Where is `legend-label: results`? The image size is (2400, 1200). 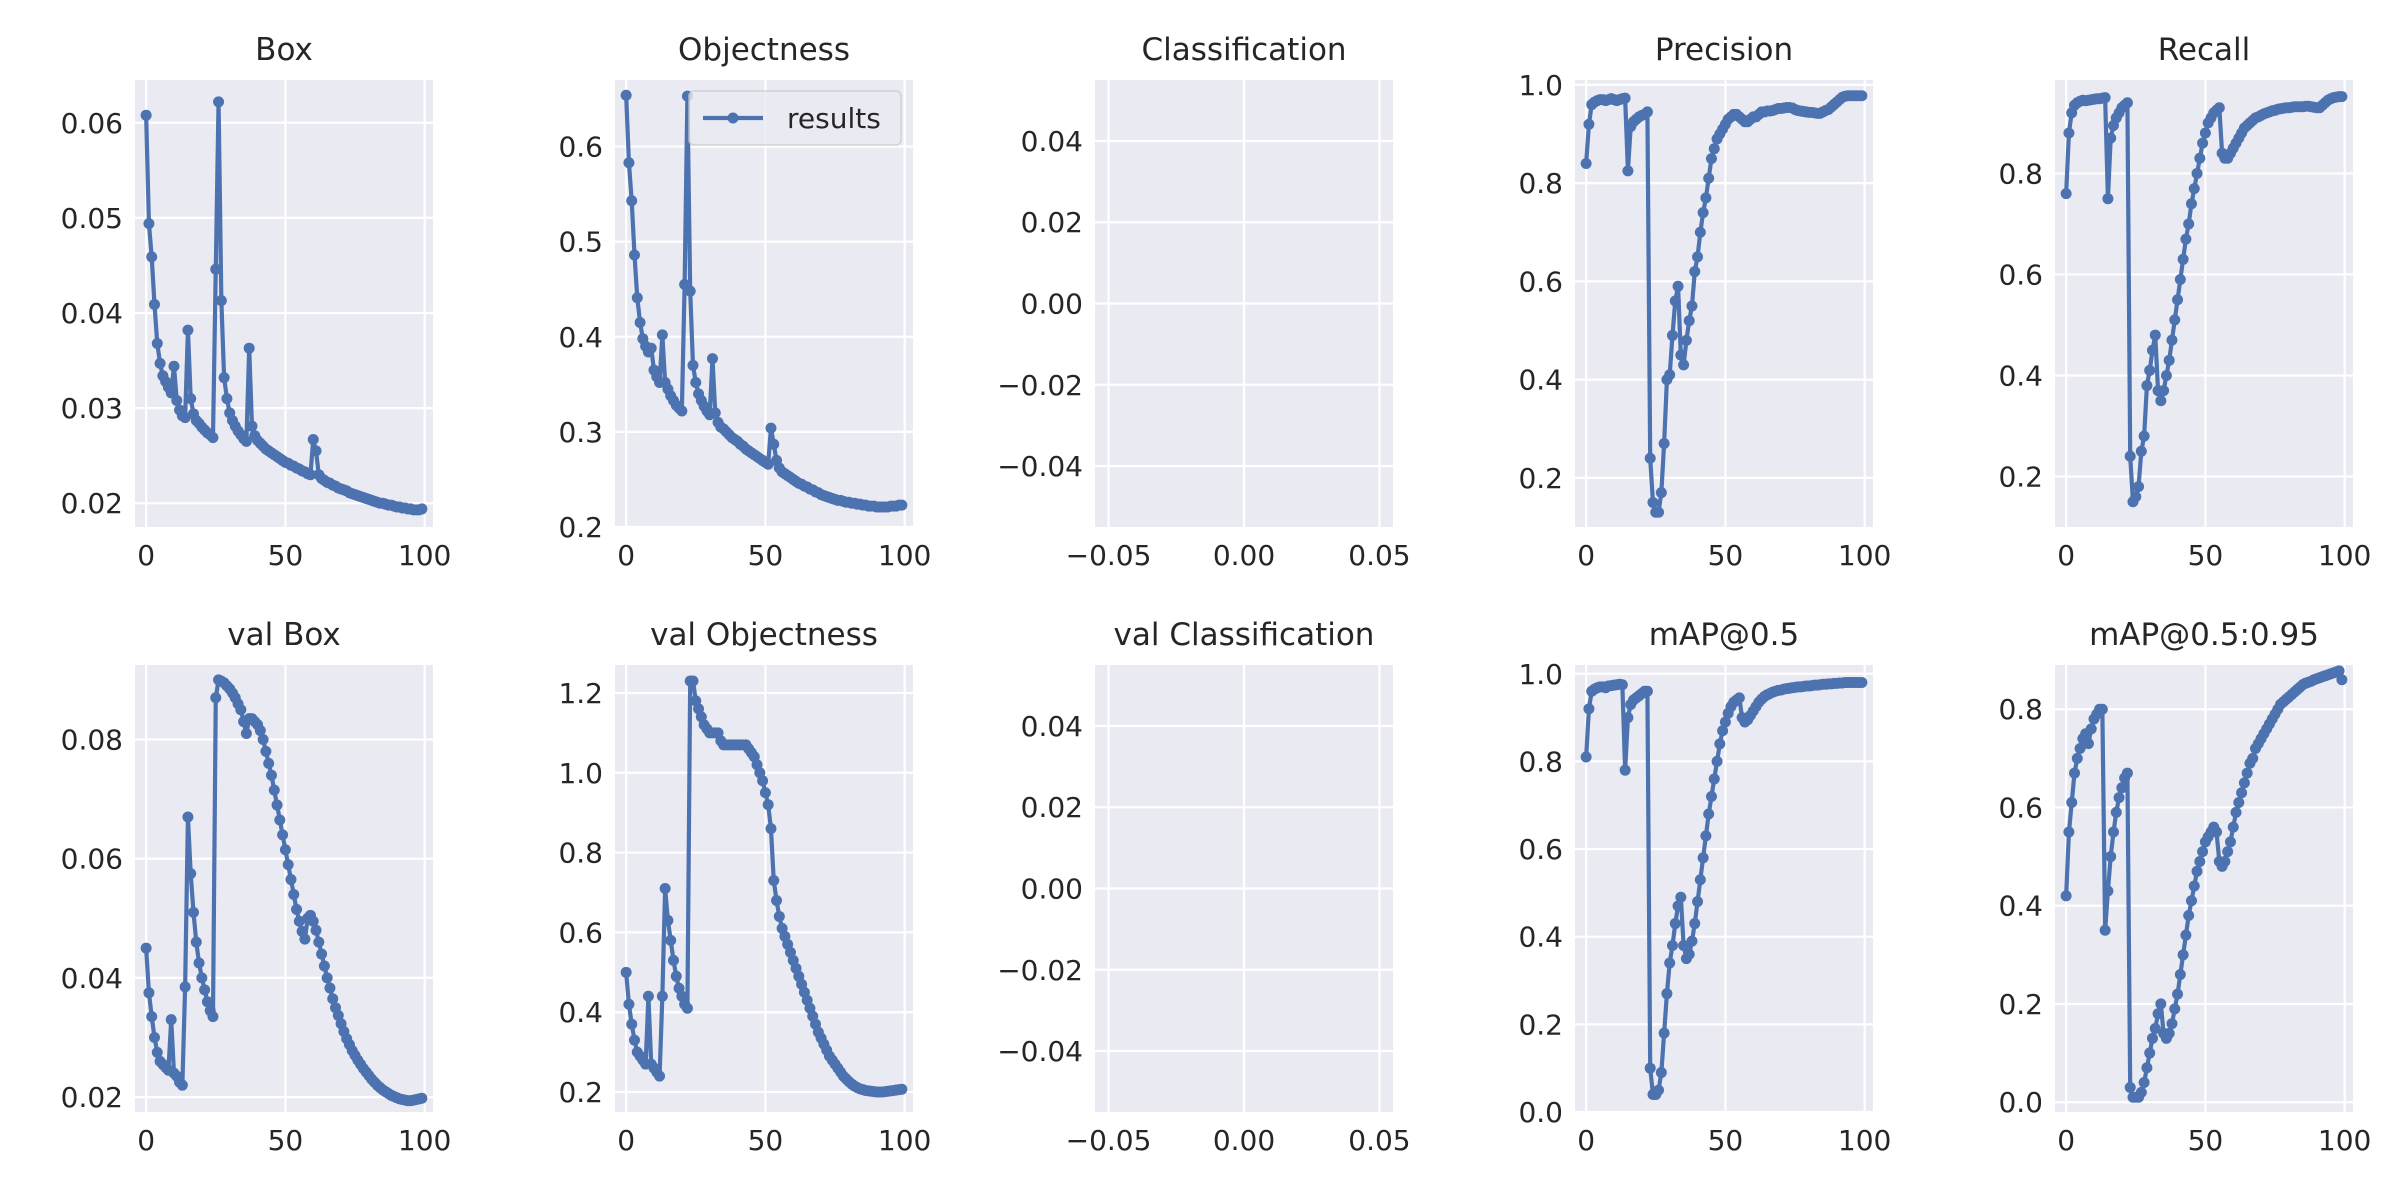 legend-label: results is located at coordinates (834, 118).